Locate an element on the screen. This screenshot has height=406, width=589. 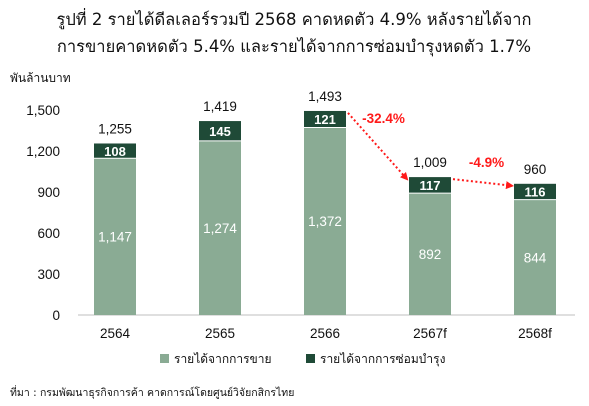
bar-sales-2568f is located at coordinates (535, 257).